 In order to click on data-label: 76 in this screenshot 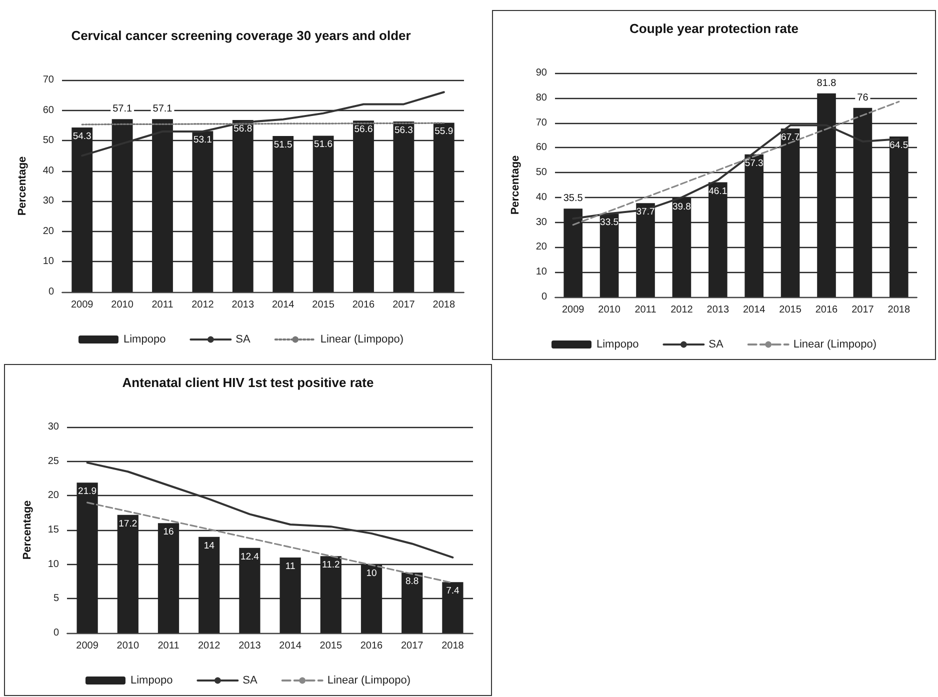, I will do `click(863, 98)`.